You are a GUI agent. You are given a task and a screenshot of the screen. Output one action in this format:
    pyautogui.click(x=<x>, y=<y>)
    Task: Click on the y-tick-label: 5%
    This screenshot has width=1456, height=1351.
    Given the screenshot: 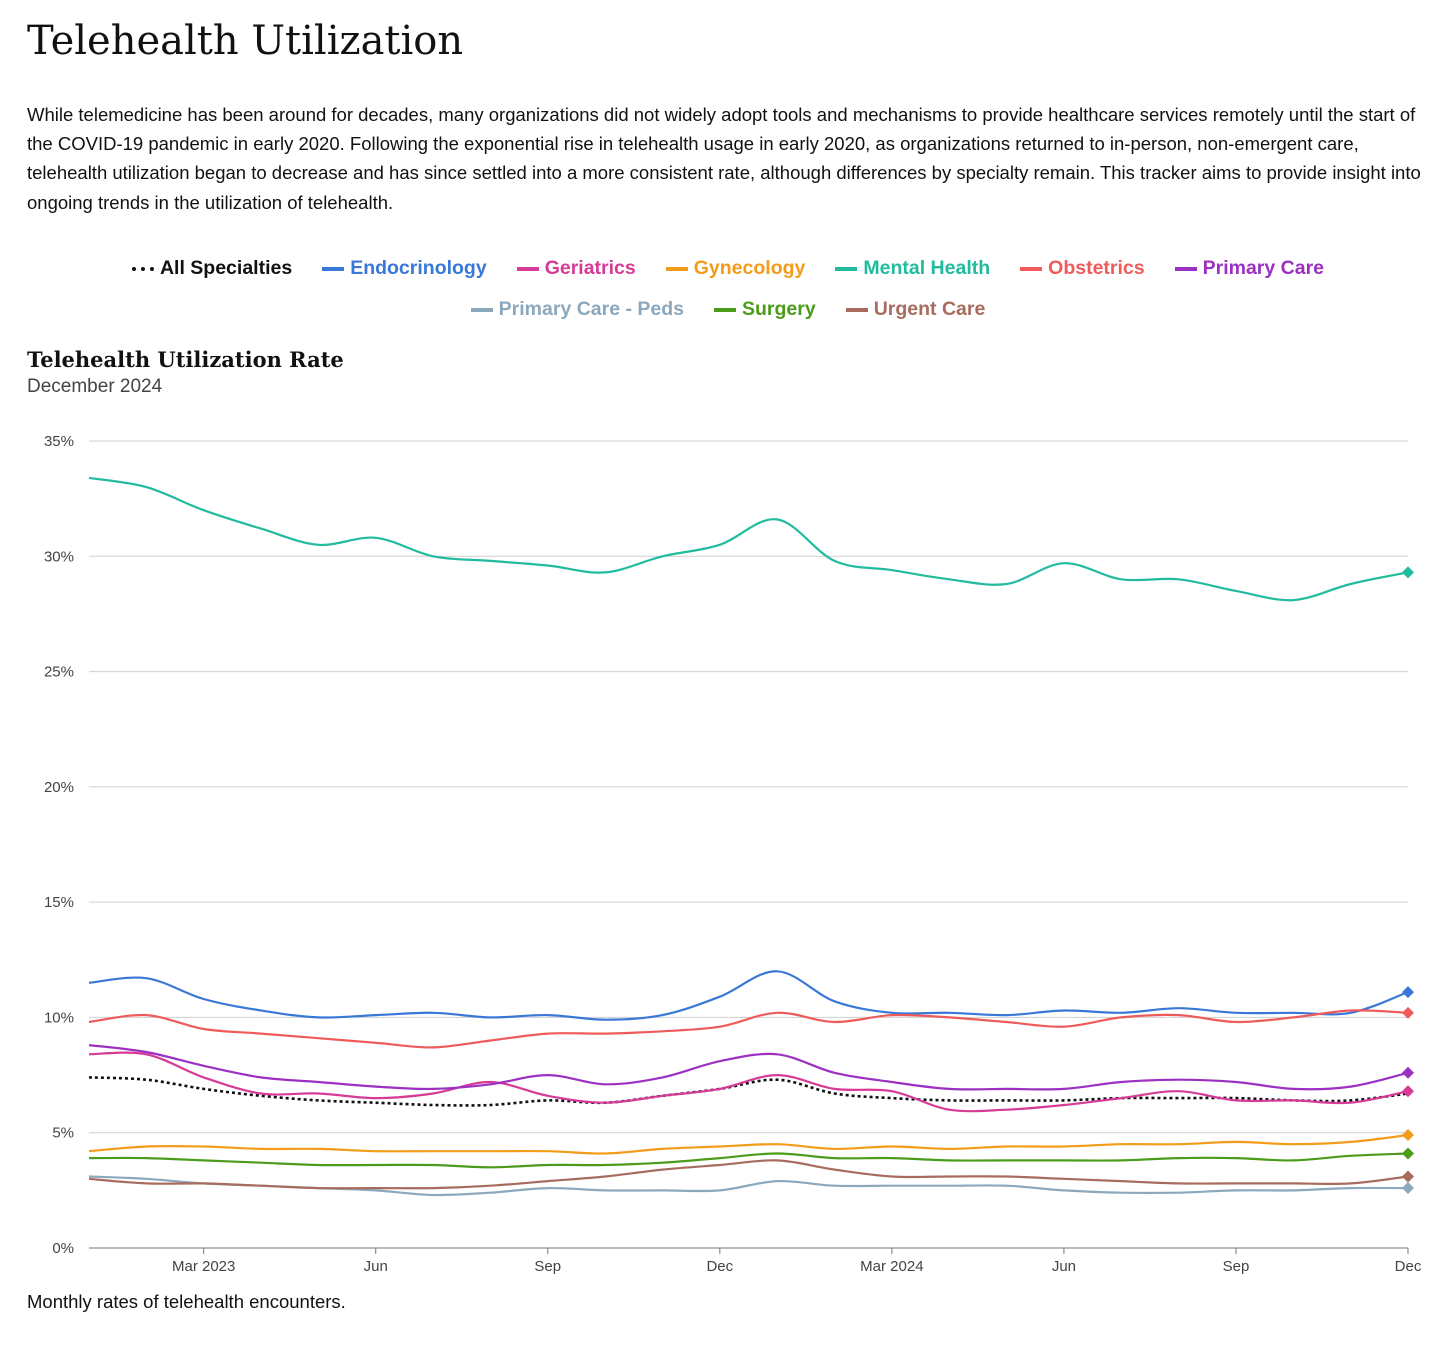 What is the action you would take?
    pyautogui.click(x=63, y=1133)
    